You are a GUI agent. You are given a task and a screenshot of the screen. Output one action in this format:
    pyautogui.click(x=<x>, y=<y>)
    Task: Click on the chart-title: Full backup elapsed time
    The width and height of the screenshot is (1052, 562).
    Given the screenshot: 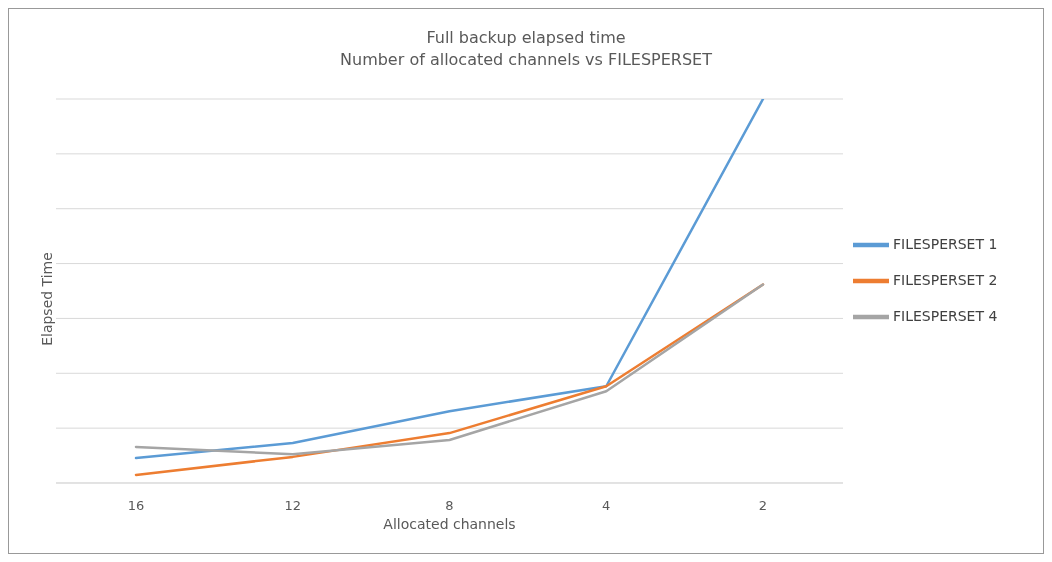 What is the action you would take?
    pyautogui.click(x=526, y=38)
    